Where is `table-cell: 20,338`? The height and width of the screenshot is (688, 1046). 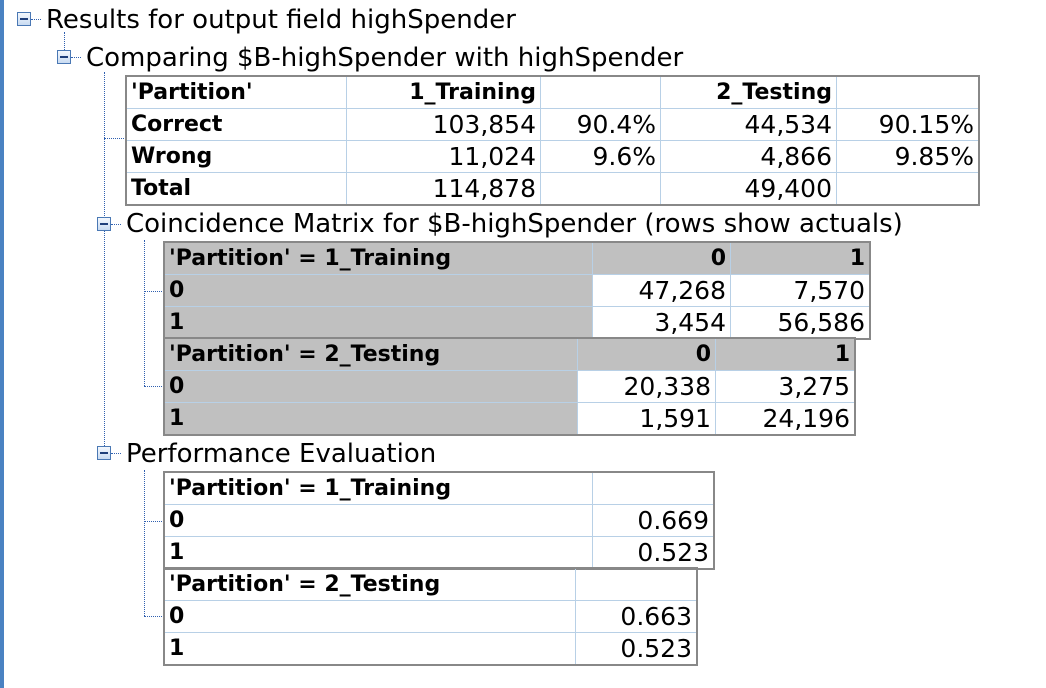 table-cell: 20,338 is located at coordinates (646, 386).